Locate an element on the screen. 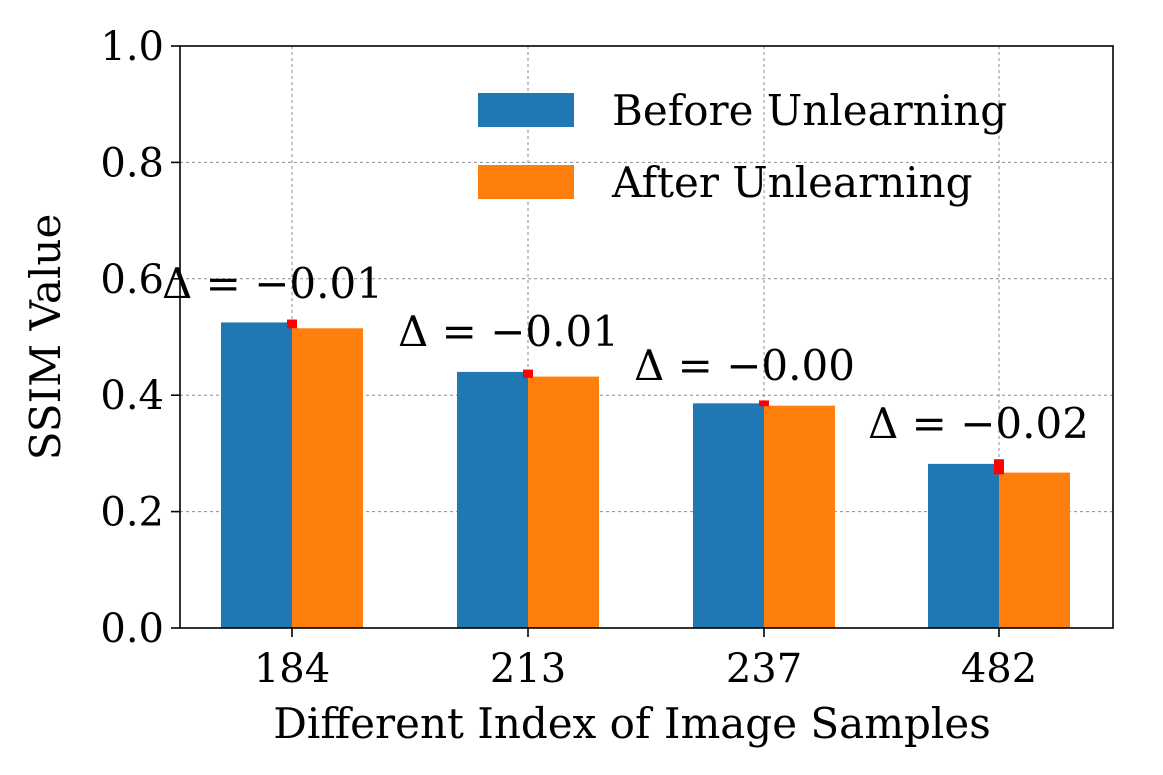 Image resolution: width=1163 pixels, height=775 pixels. y-tick-label: 0.6 is located at coordinates (132, 280).